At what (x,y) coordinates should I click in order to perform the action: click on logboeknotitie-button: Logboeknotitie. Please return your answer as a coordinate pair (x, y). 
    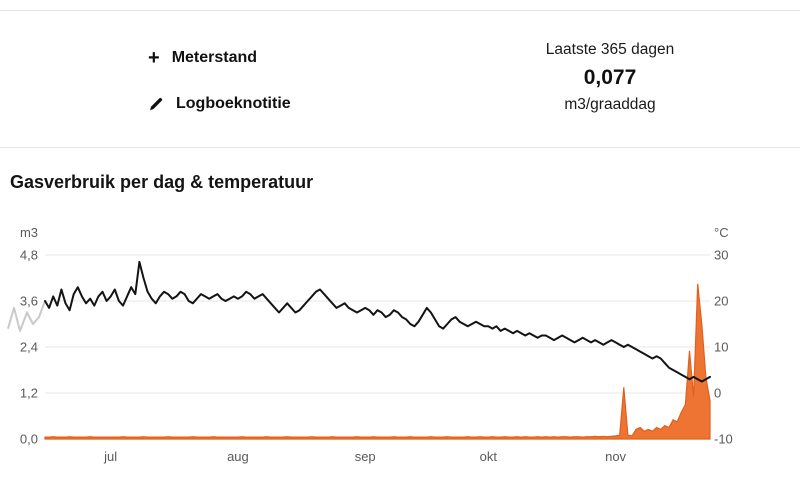
    Looking at the image, I should click on (219, 104).